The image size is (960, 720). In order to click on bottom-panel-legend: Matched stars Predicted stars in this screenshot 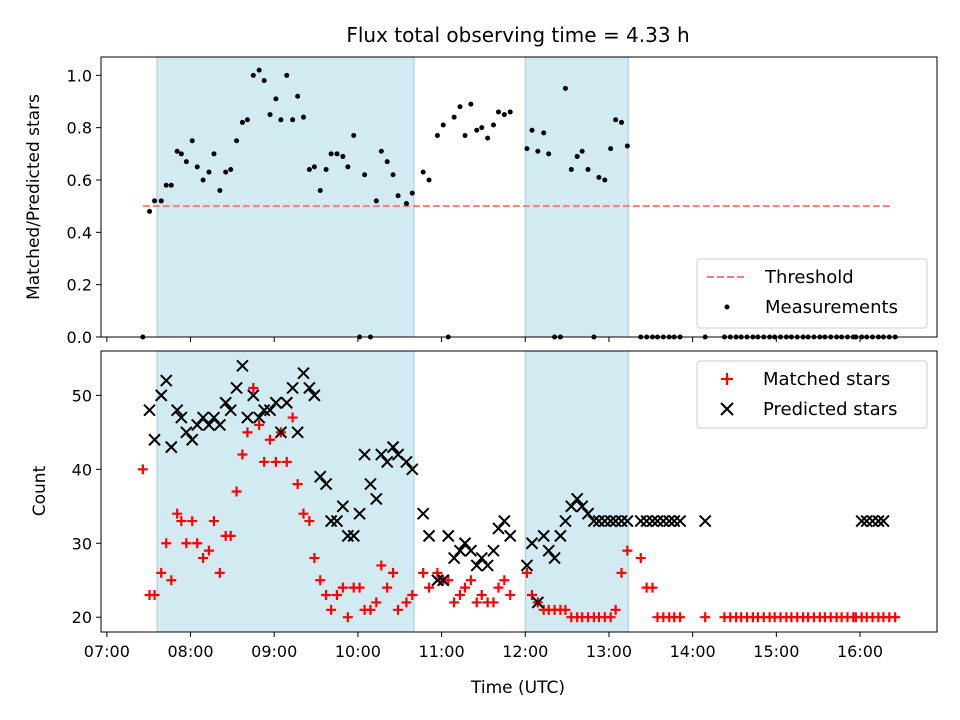, I will do `click(812, 394)`.